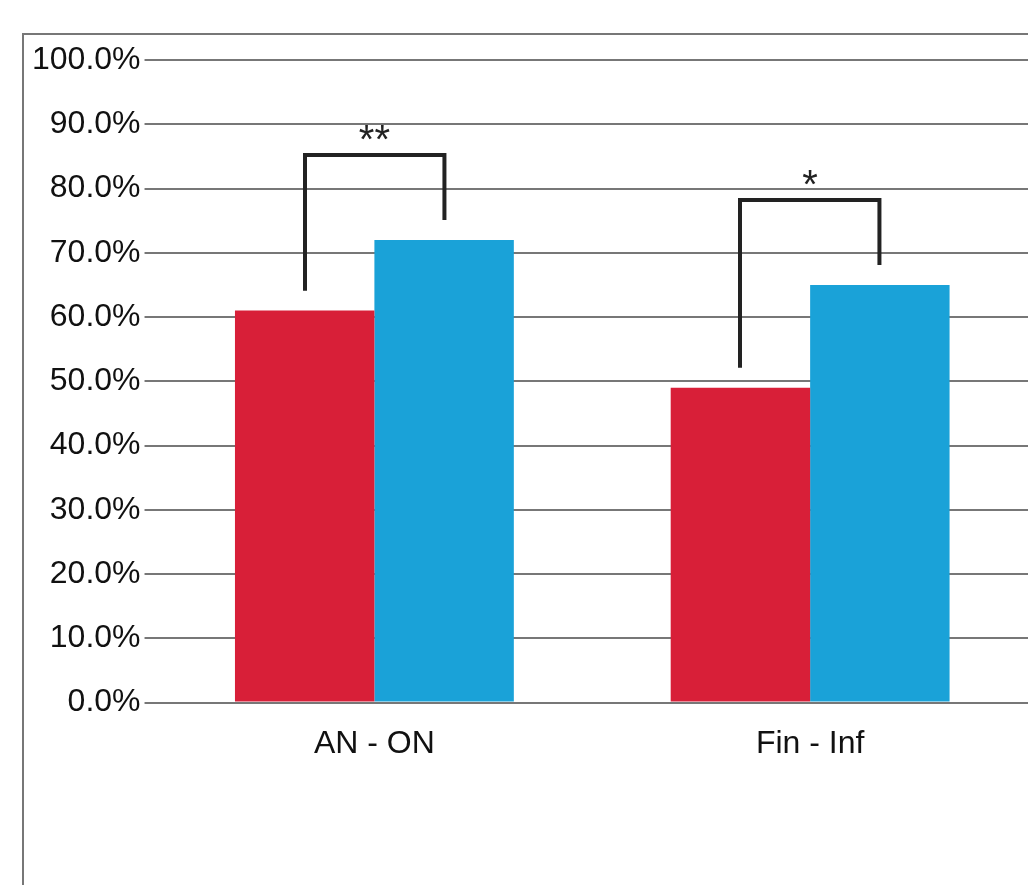 The width and height of the screenshot is (1028, 885). I want to click on annotation: **, so click(374, 138).